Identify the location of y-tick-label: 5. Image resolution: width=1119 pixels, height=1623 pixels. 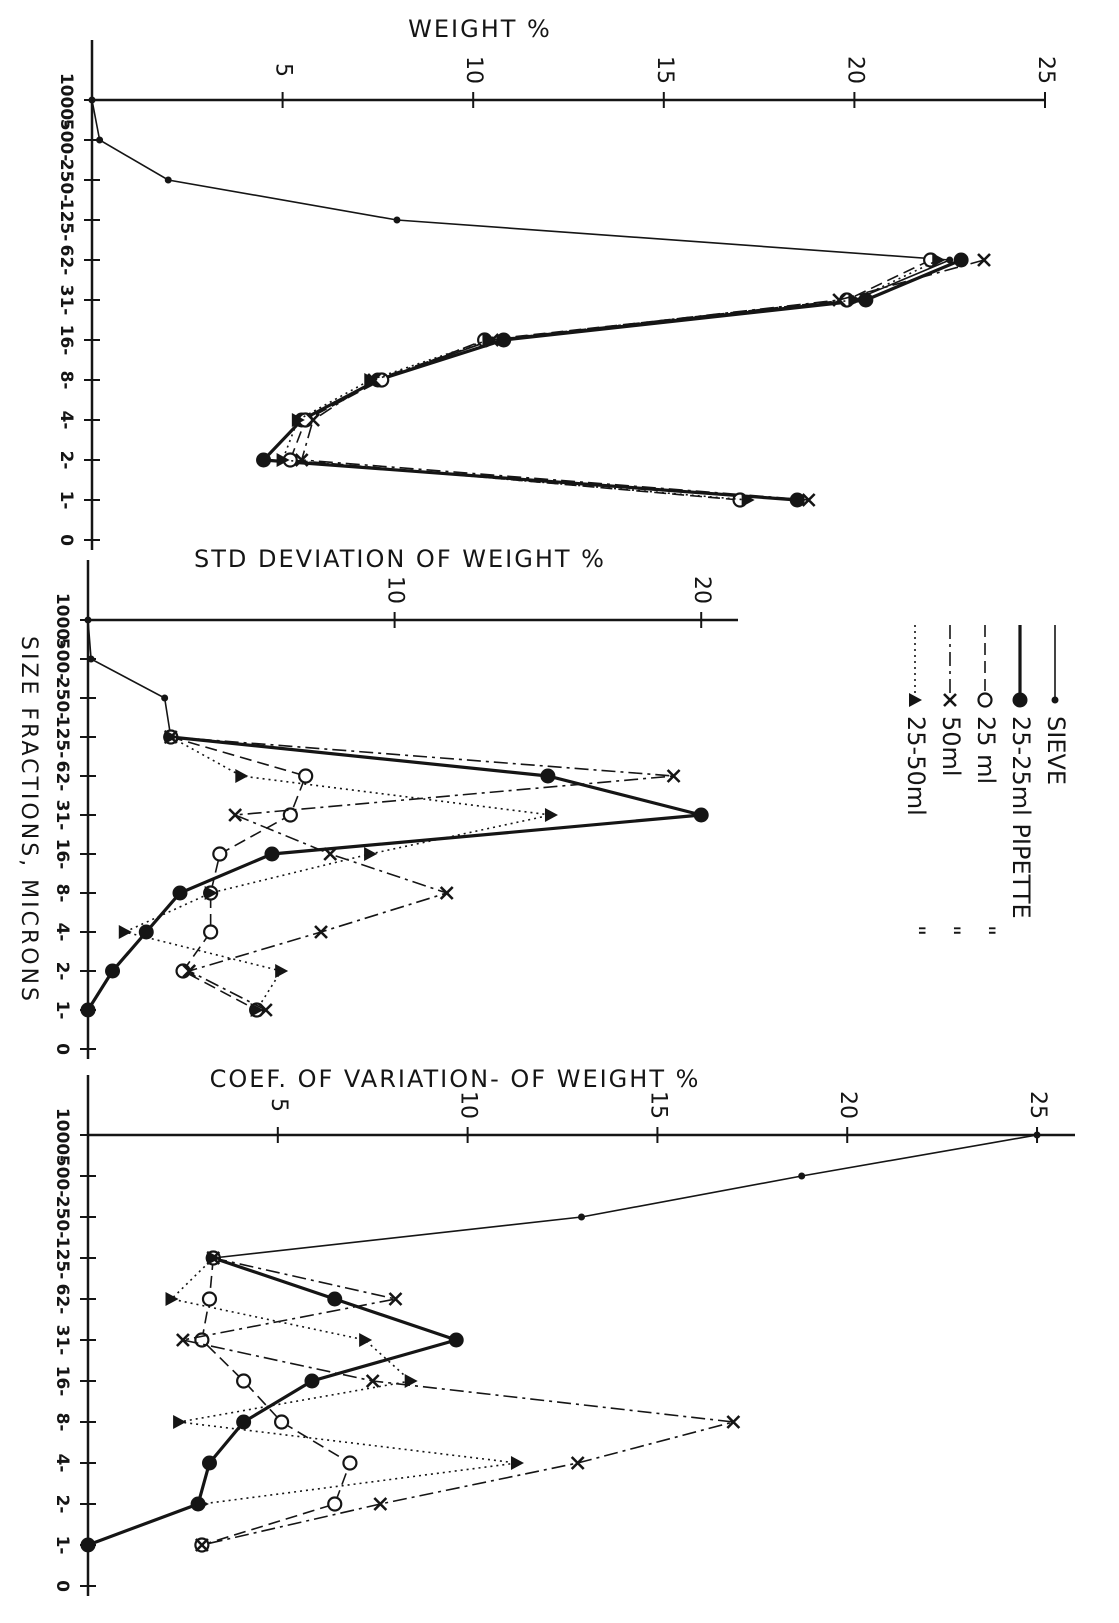
(283, 70).